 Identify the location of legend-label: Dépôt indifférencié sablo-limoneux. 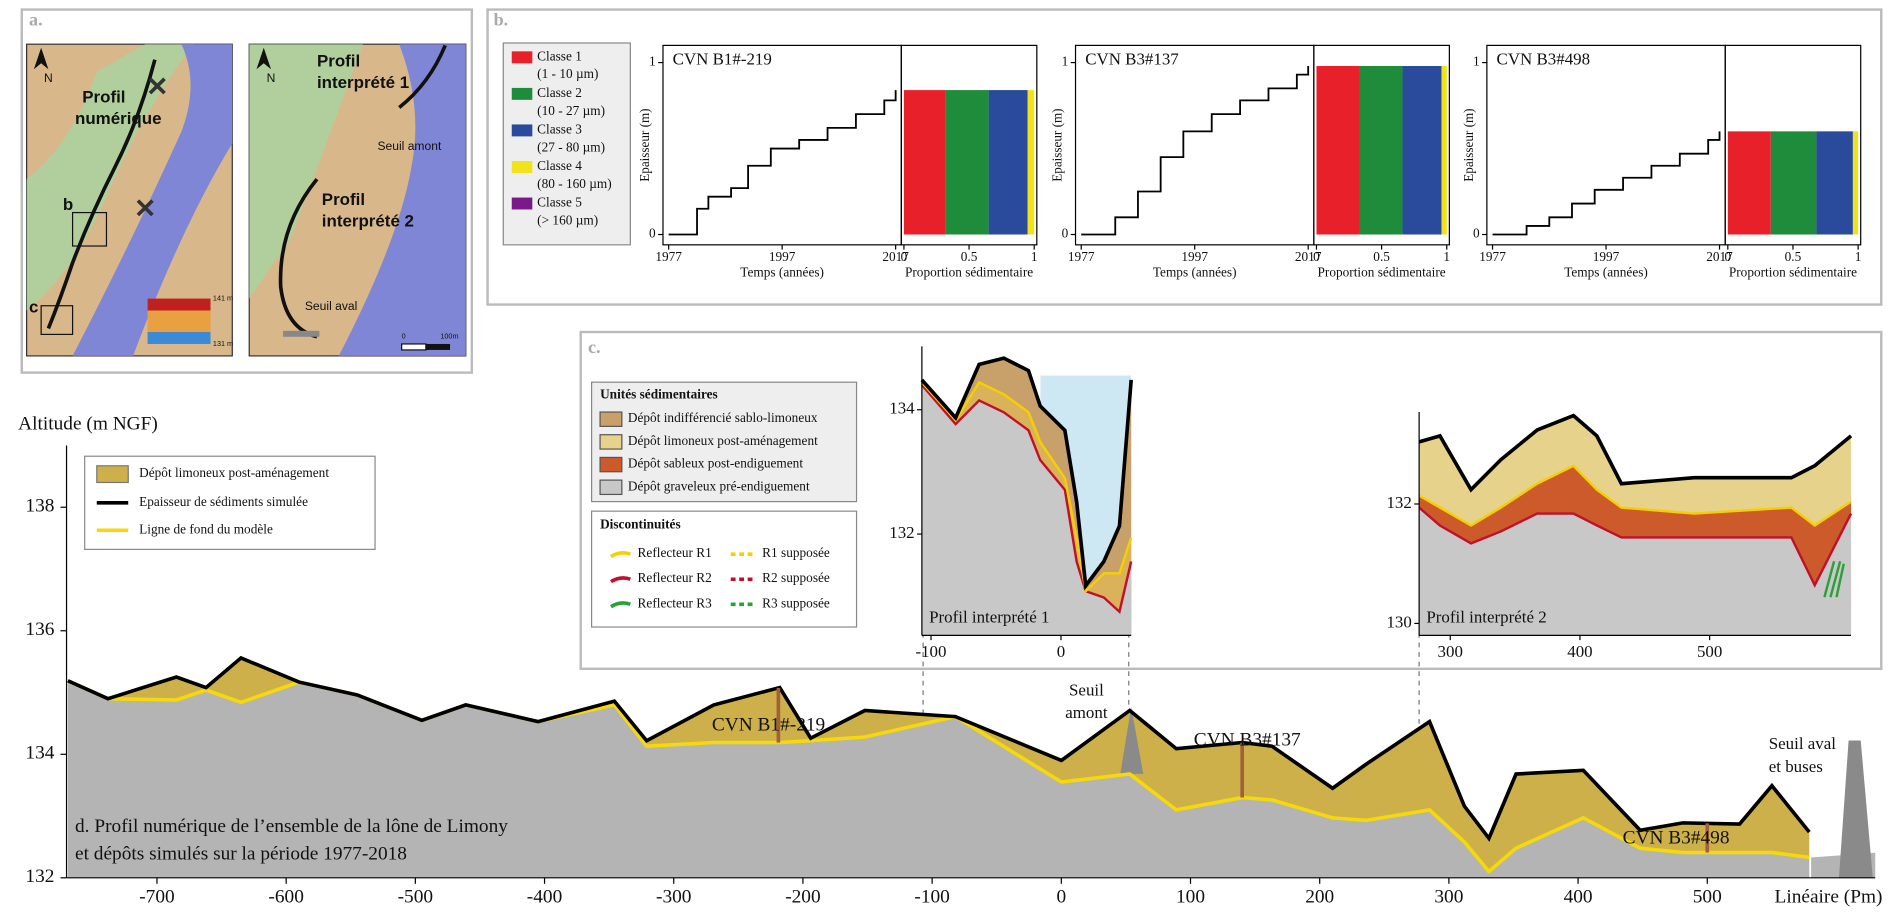
(723, 417).